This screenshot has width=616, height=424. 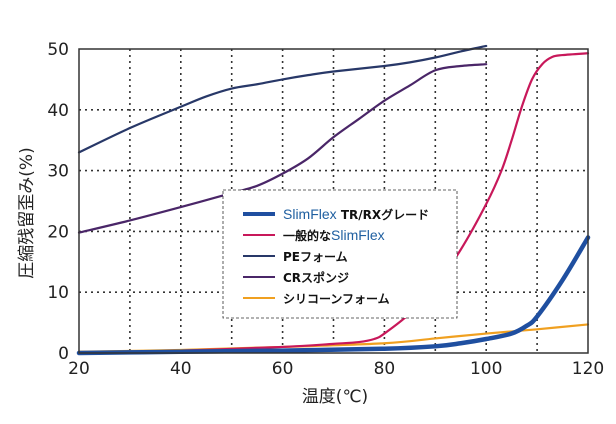 What do you see at coordinates (334, 235) in the screenshot?
I see `legend-label-1: 一般的なSlimFlex` at bounding box center [334, 235].